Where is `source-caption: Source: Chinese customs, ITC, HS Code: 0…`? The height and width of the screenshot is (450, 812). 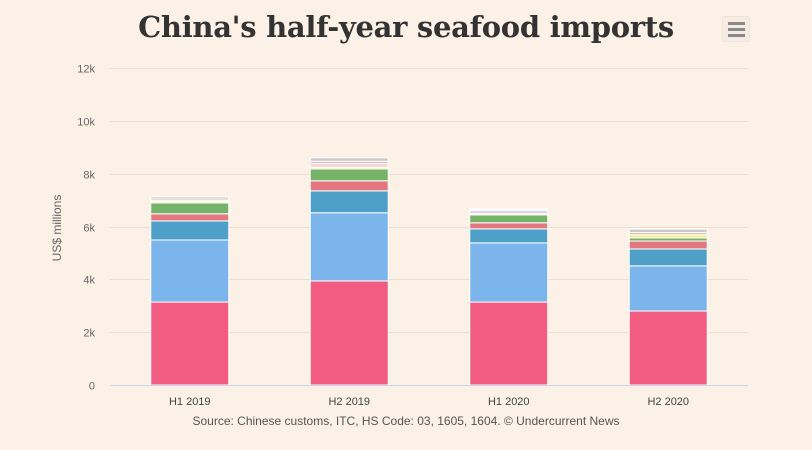 source-caption: Source: Chinese customs, ITC, HS Code: 0… is located at coordinates (406, 421).